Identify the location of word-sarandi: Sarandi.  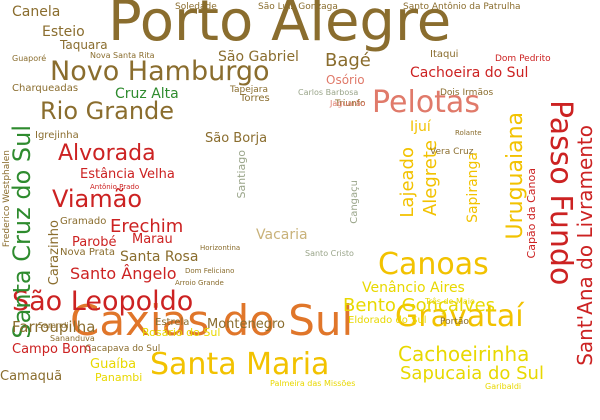
(53, 325).